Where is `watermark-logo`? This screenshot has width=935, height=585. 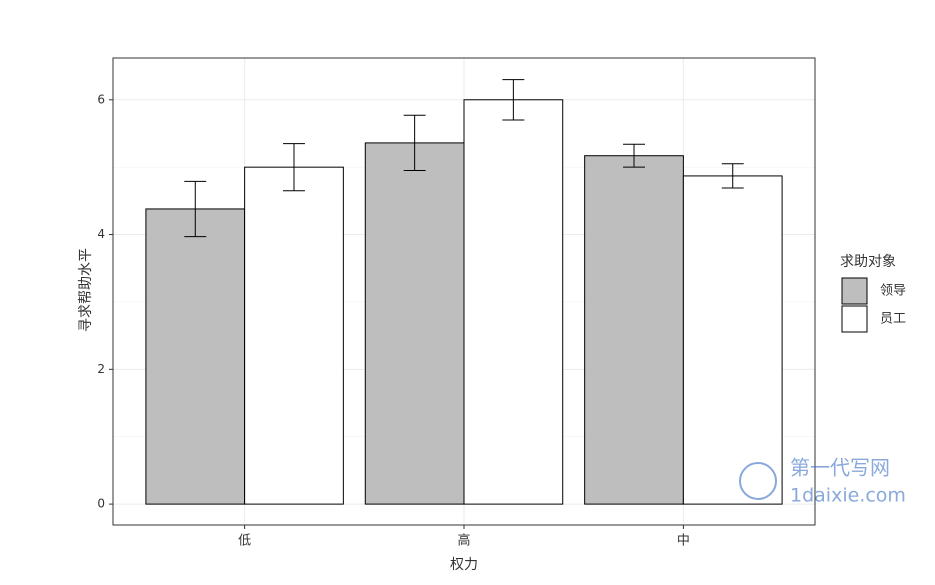
watermark-logo is located at coordinates (758, 481).